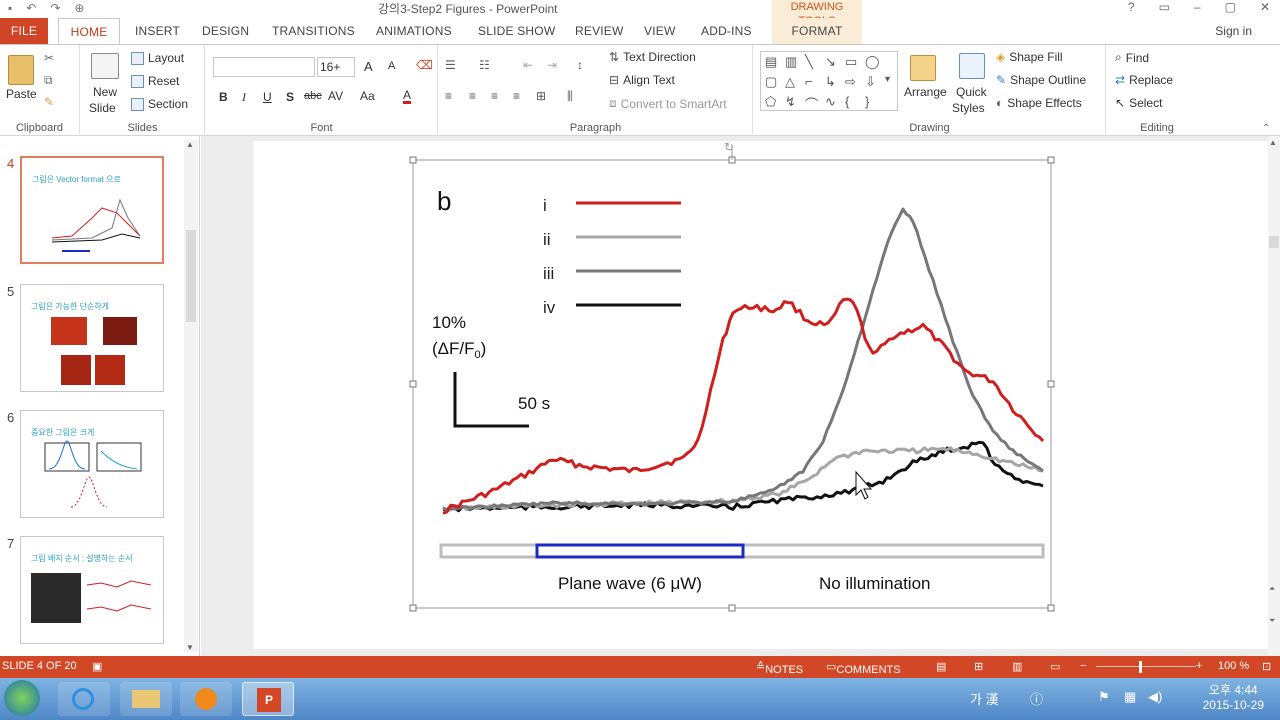  I want to click on spell-check-icon: ▣, so click(97, 667).